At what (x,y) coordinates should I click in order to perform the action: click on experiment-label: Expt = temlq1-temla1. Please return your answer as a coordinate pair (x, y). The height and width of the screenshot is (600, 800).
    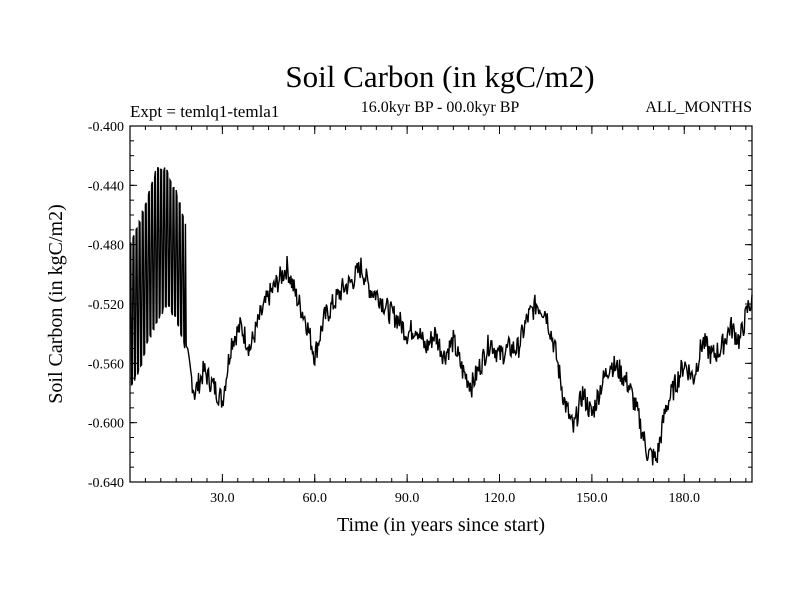
    Looking at the image, I should click on (204, 111).